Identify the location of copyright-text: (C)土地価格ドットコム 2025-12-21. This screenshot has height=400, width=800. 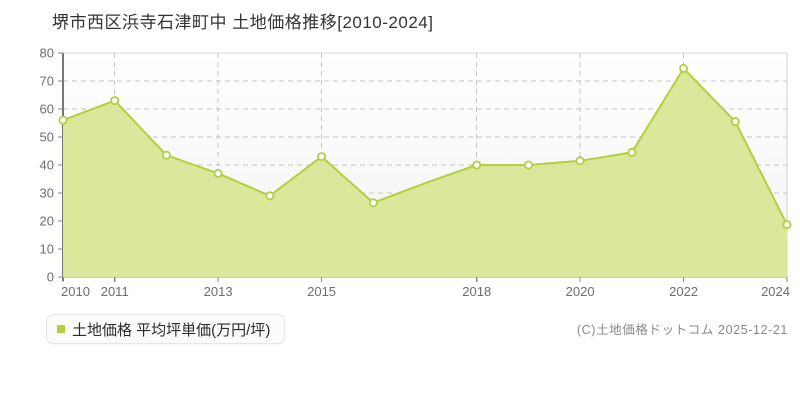
(682, 330).